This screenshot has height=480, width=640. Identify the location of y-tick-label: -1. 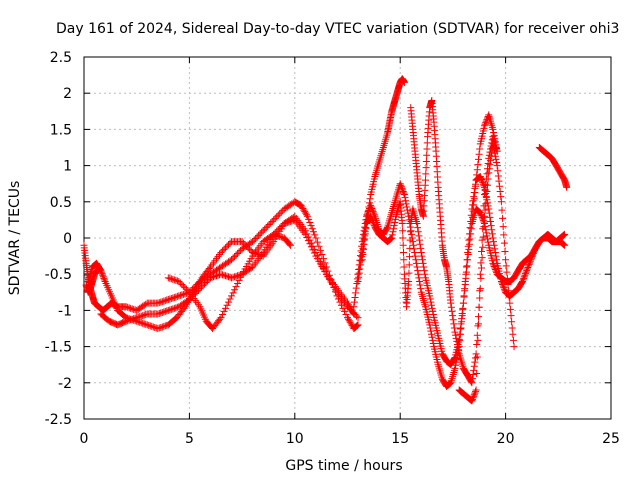
(65, 311).